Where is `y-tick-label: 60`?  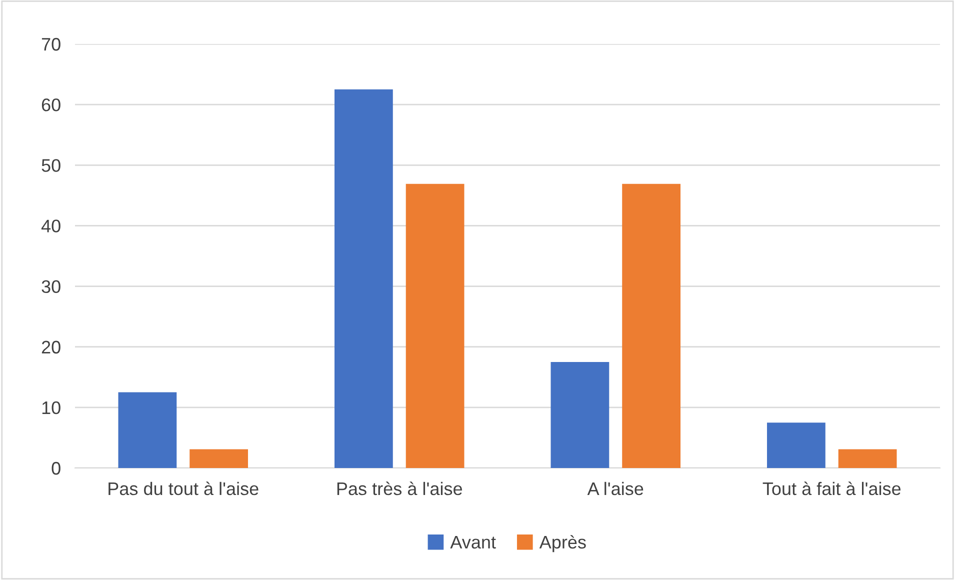 y-tick-label: 60 is located at coordinates (51, 105).